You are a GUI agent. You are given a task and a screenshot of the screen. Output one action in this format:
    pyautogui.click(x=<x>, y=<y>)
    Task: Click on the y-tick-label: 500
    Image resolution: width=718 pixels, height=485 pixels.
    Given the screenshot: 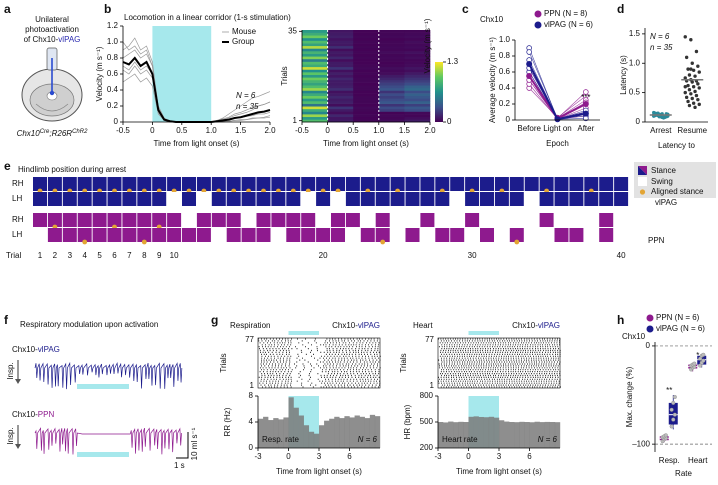 What is the action you would take?
    pyautogui.click(x=427, y=421)
    